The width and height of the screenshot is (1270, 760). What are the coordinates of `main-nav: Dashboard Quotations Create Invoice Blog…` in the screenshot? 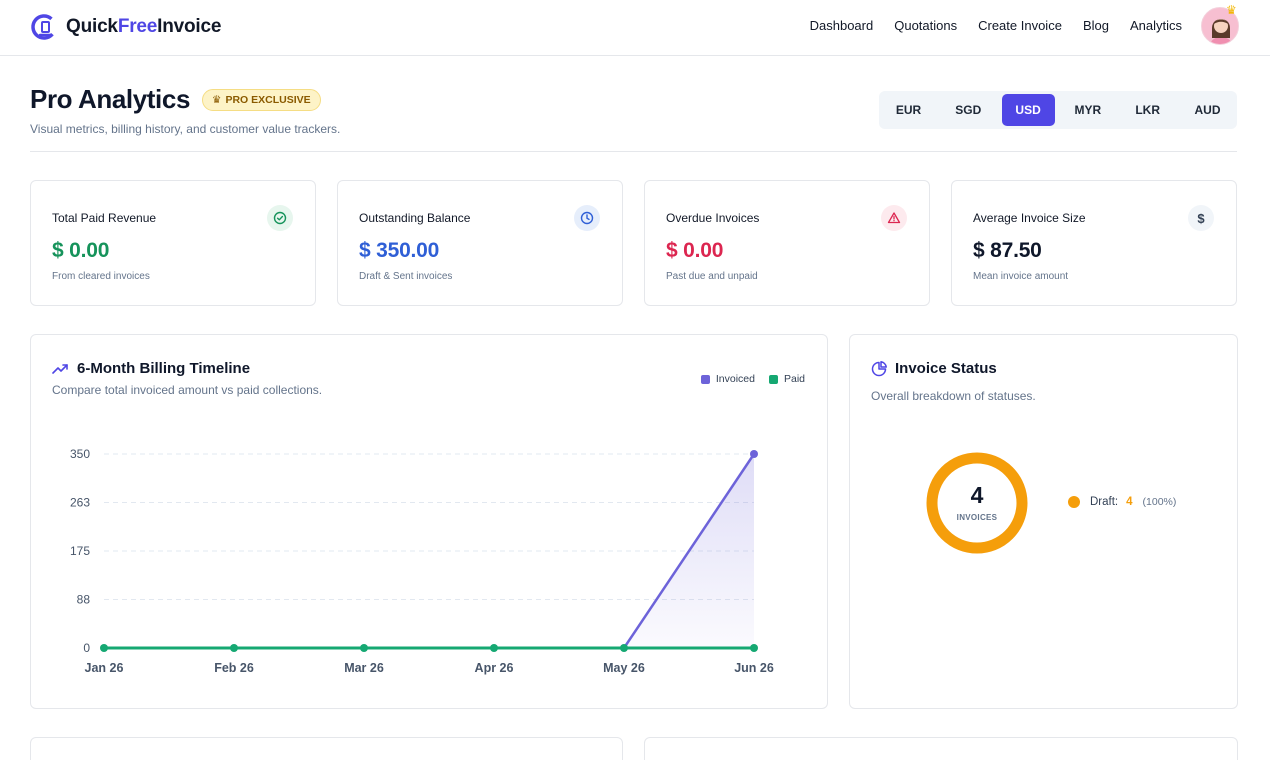 It's located at (996, 25).